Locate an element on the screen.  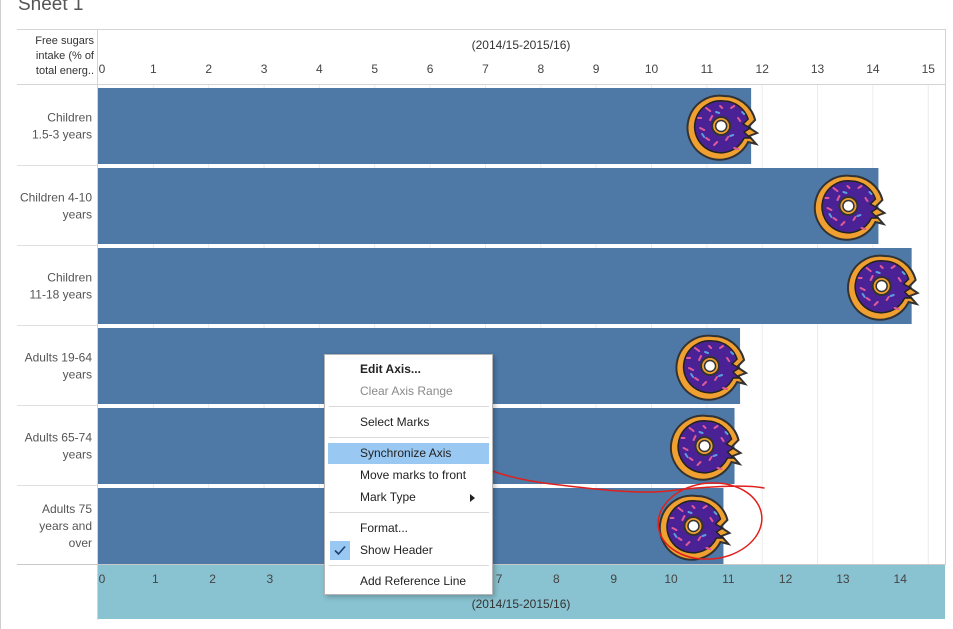
category-label: Adults 75 is located at coordinates (67, 509).